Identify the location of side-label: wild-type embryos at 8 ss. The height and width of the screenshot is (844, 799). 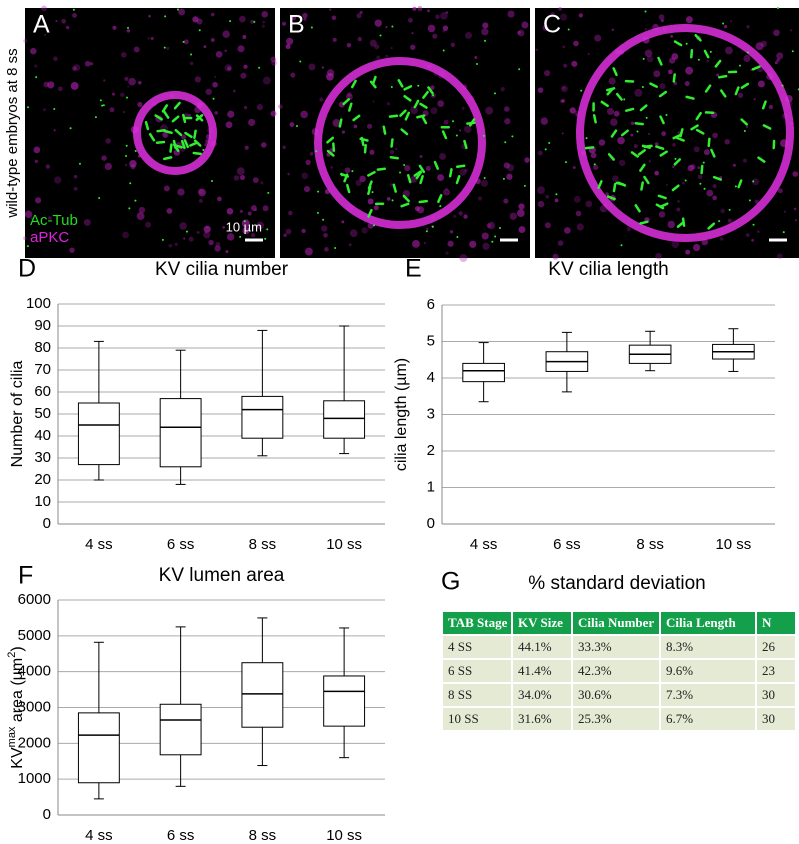
(12, 133).